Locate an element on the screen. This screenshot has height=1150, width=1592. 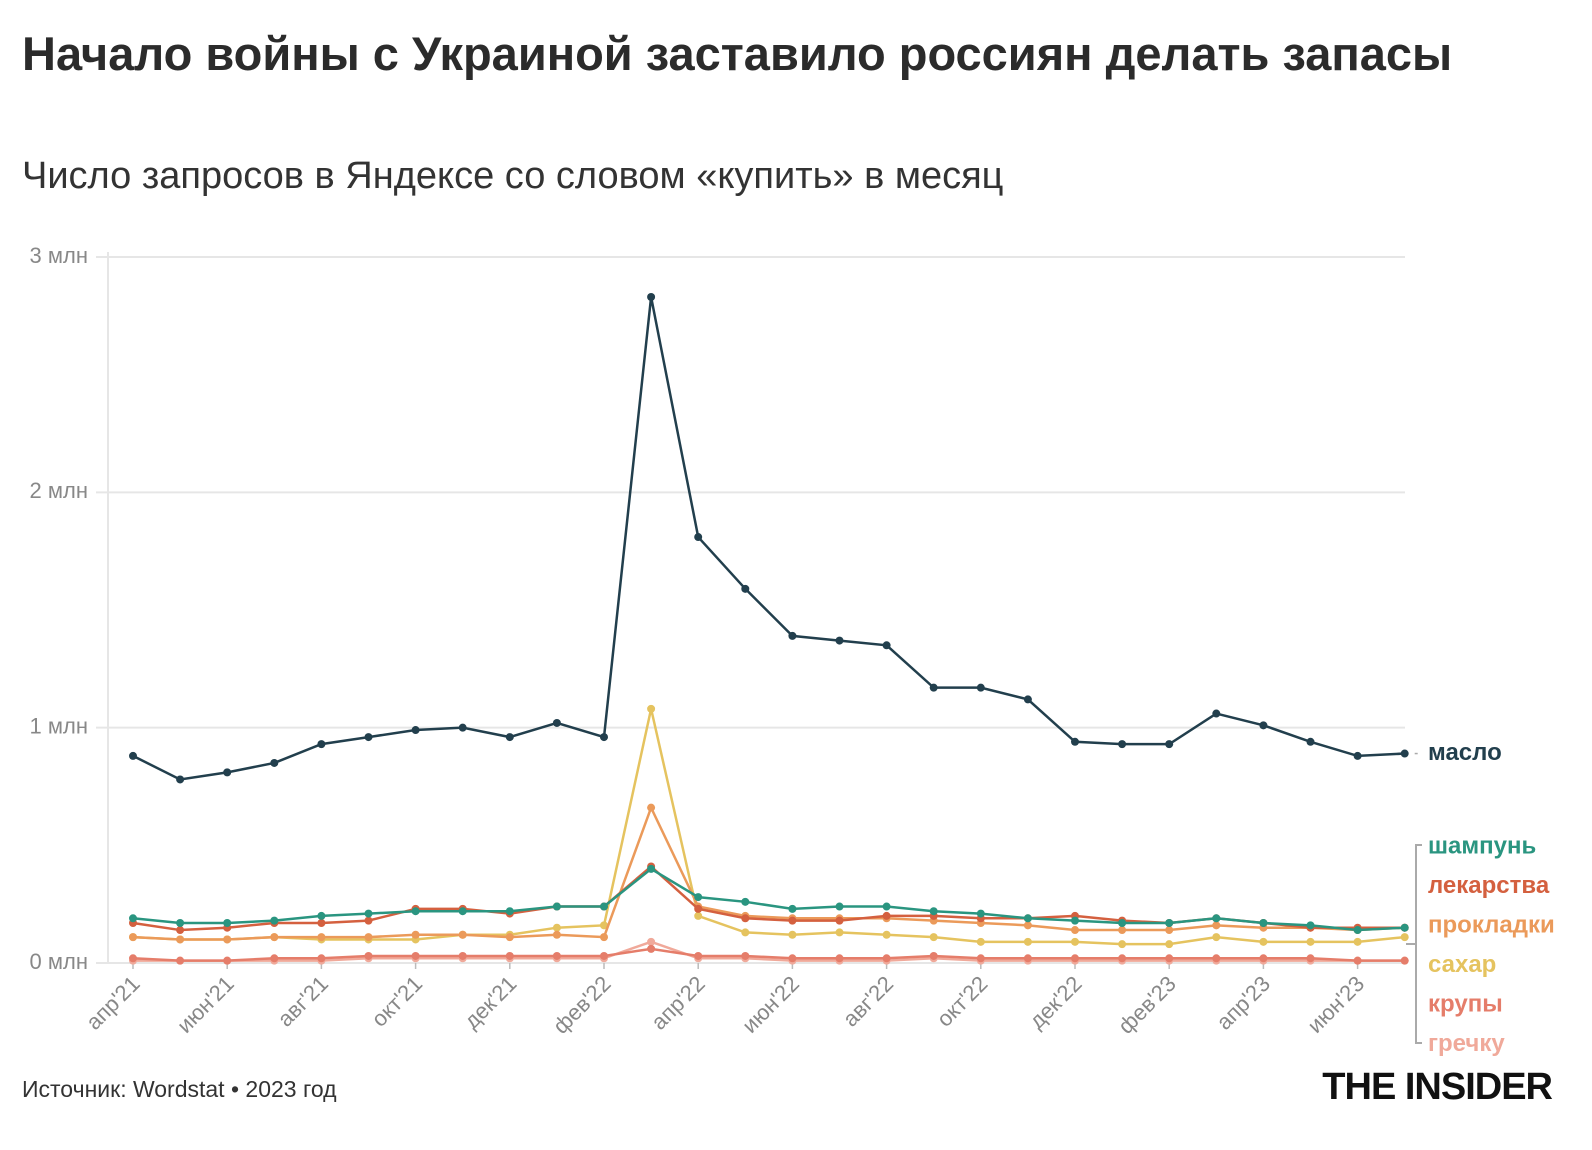
series-line is located at coordinates (769, 951).